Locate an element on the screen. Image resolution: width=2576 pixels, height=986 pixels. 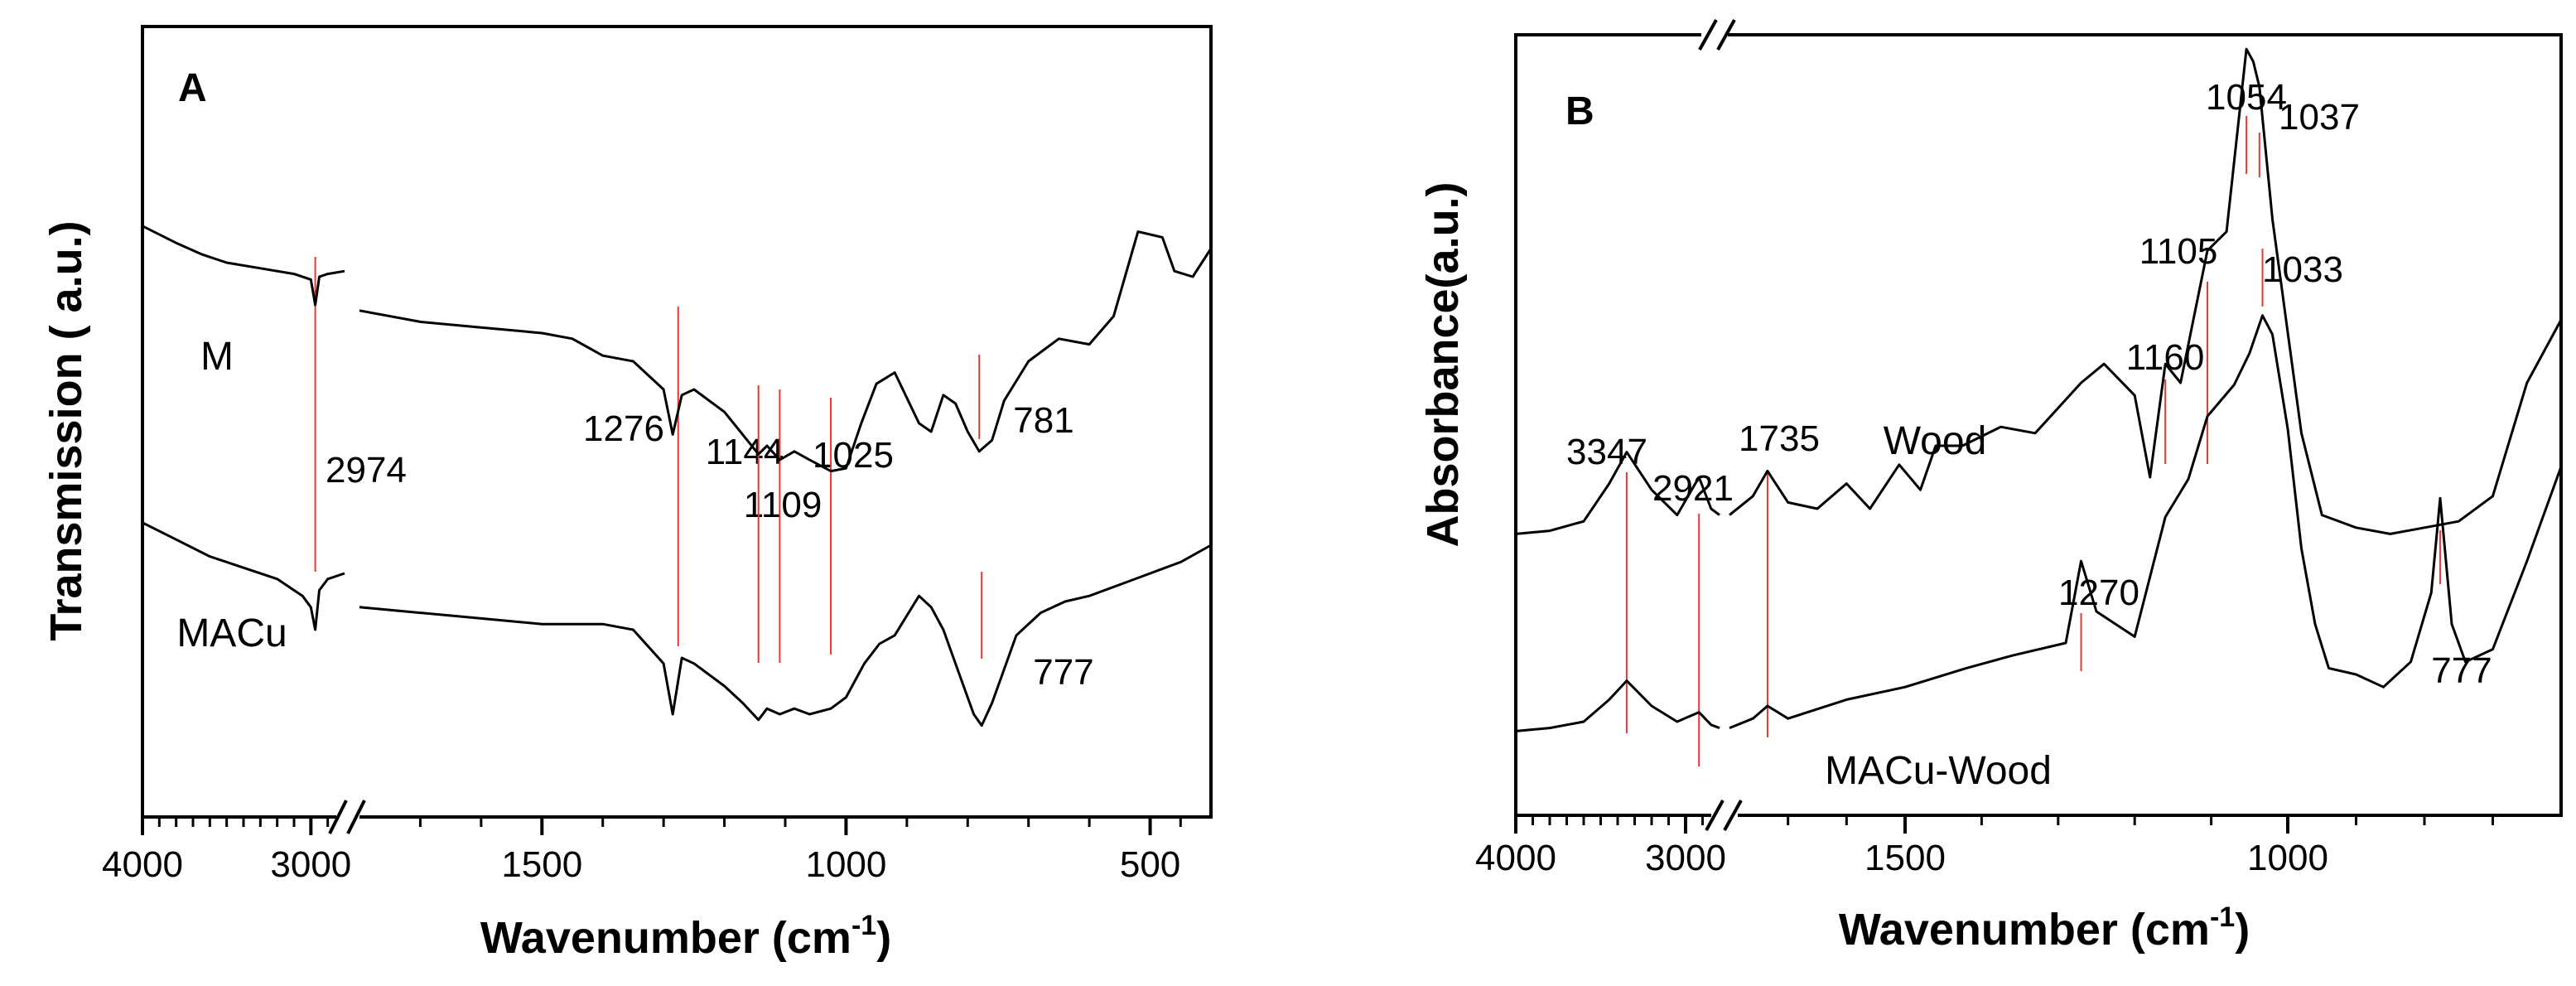
series-label-macu-wood: MACu-Wood is located at coordinates (1938, 771).